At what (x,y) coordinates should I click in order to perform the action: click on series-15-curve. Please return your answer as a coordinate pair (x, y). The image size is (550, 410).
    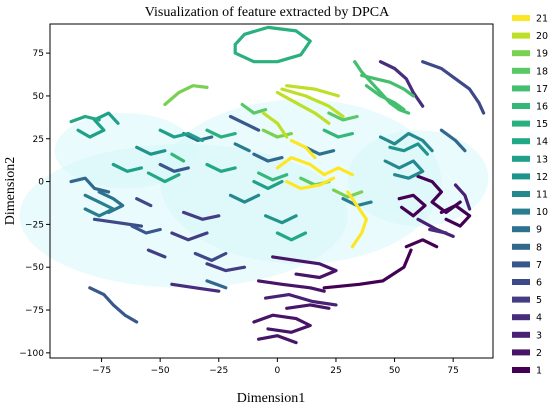
    Looking at the image, I should click on (272, 44).